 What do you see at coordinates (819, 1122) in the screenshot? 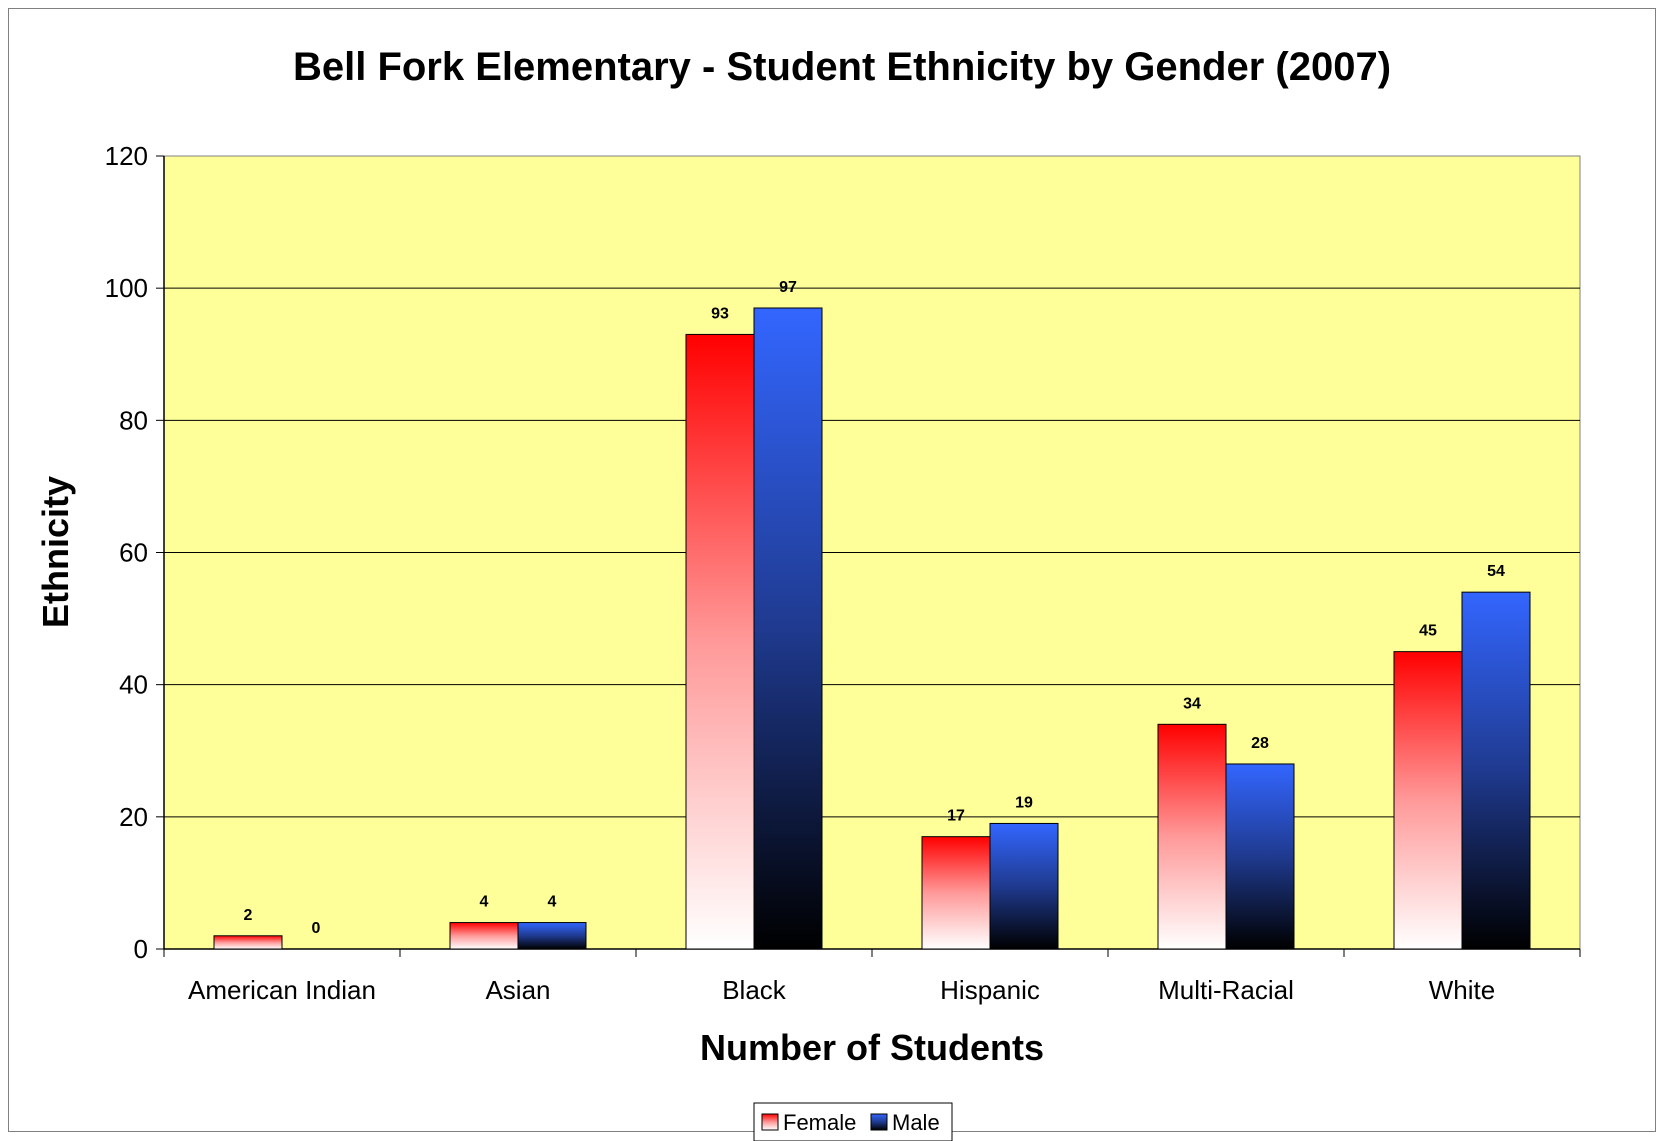
I see `legend-label-female: Female` at bounding box center [819, 1122].